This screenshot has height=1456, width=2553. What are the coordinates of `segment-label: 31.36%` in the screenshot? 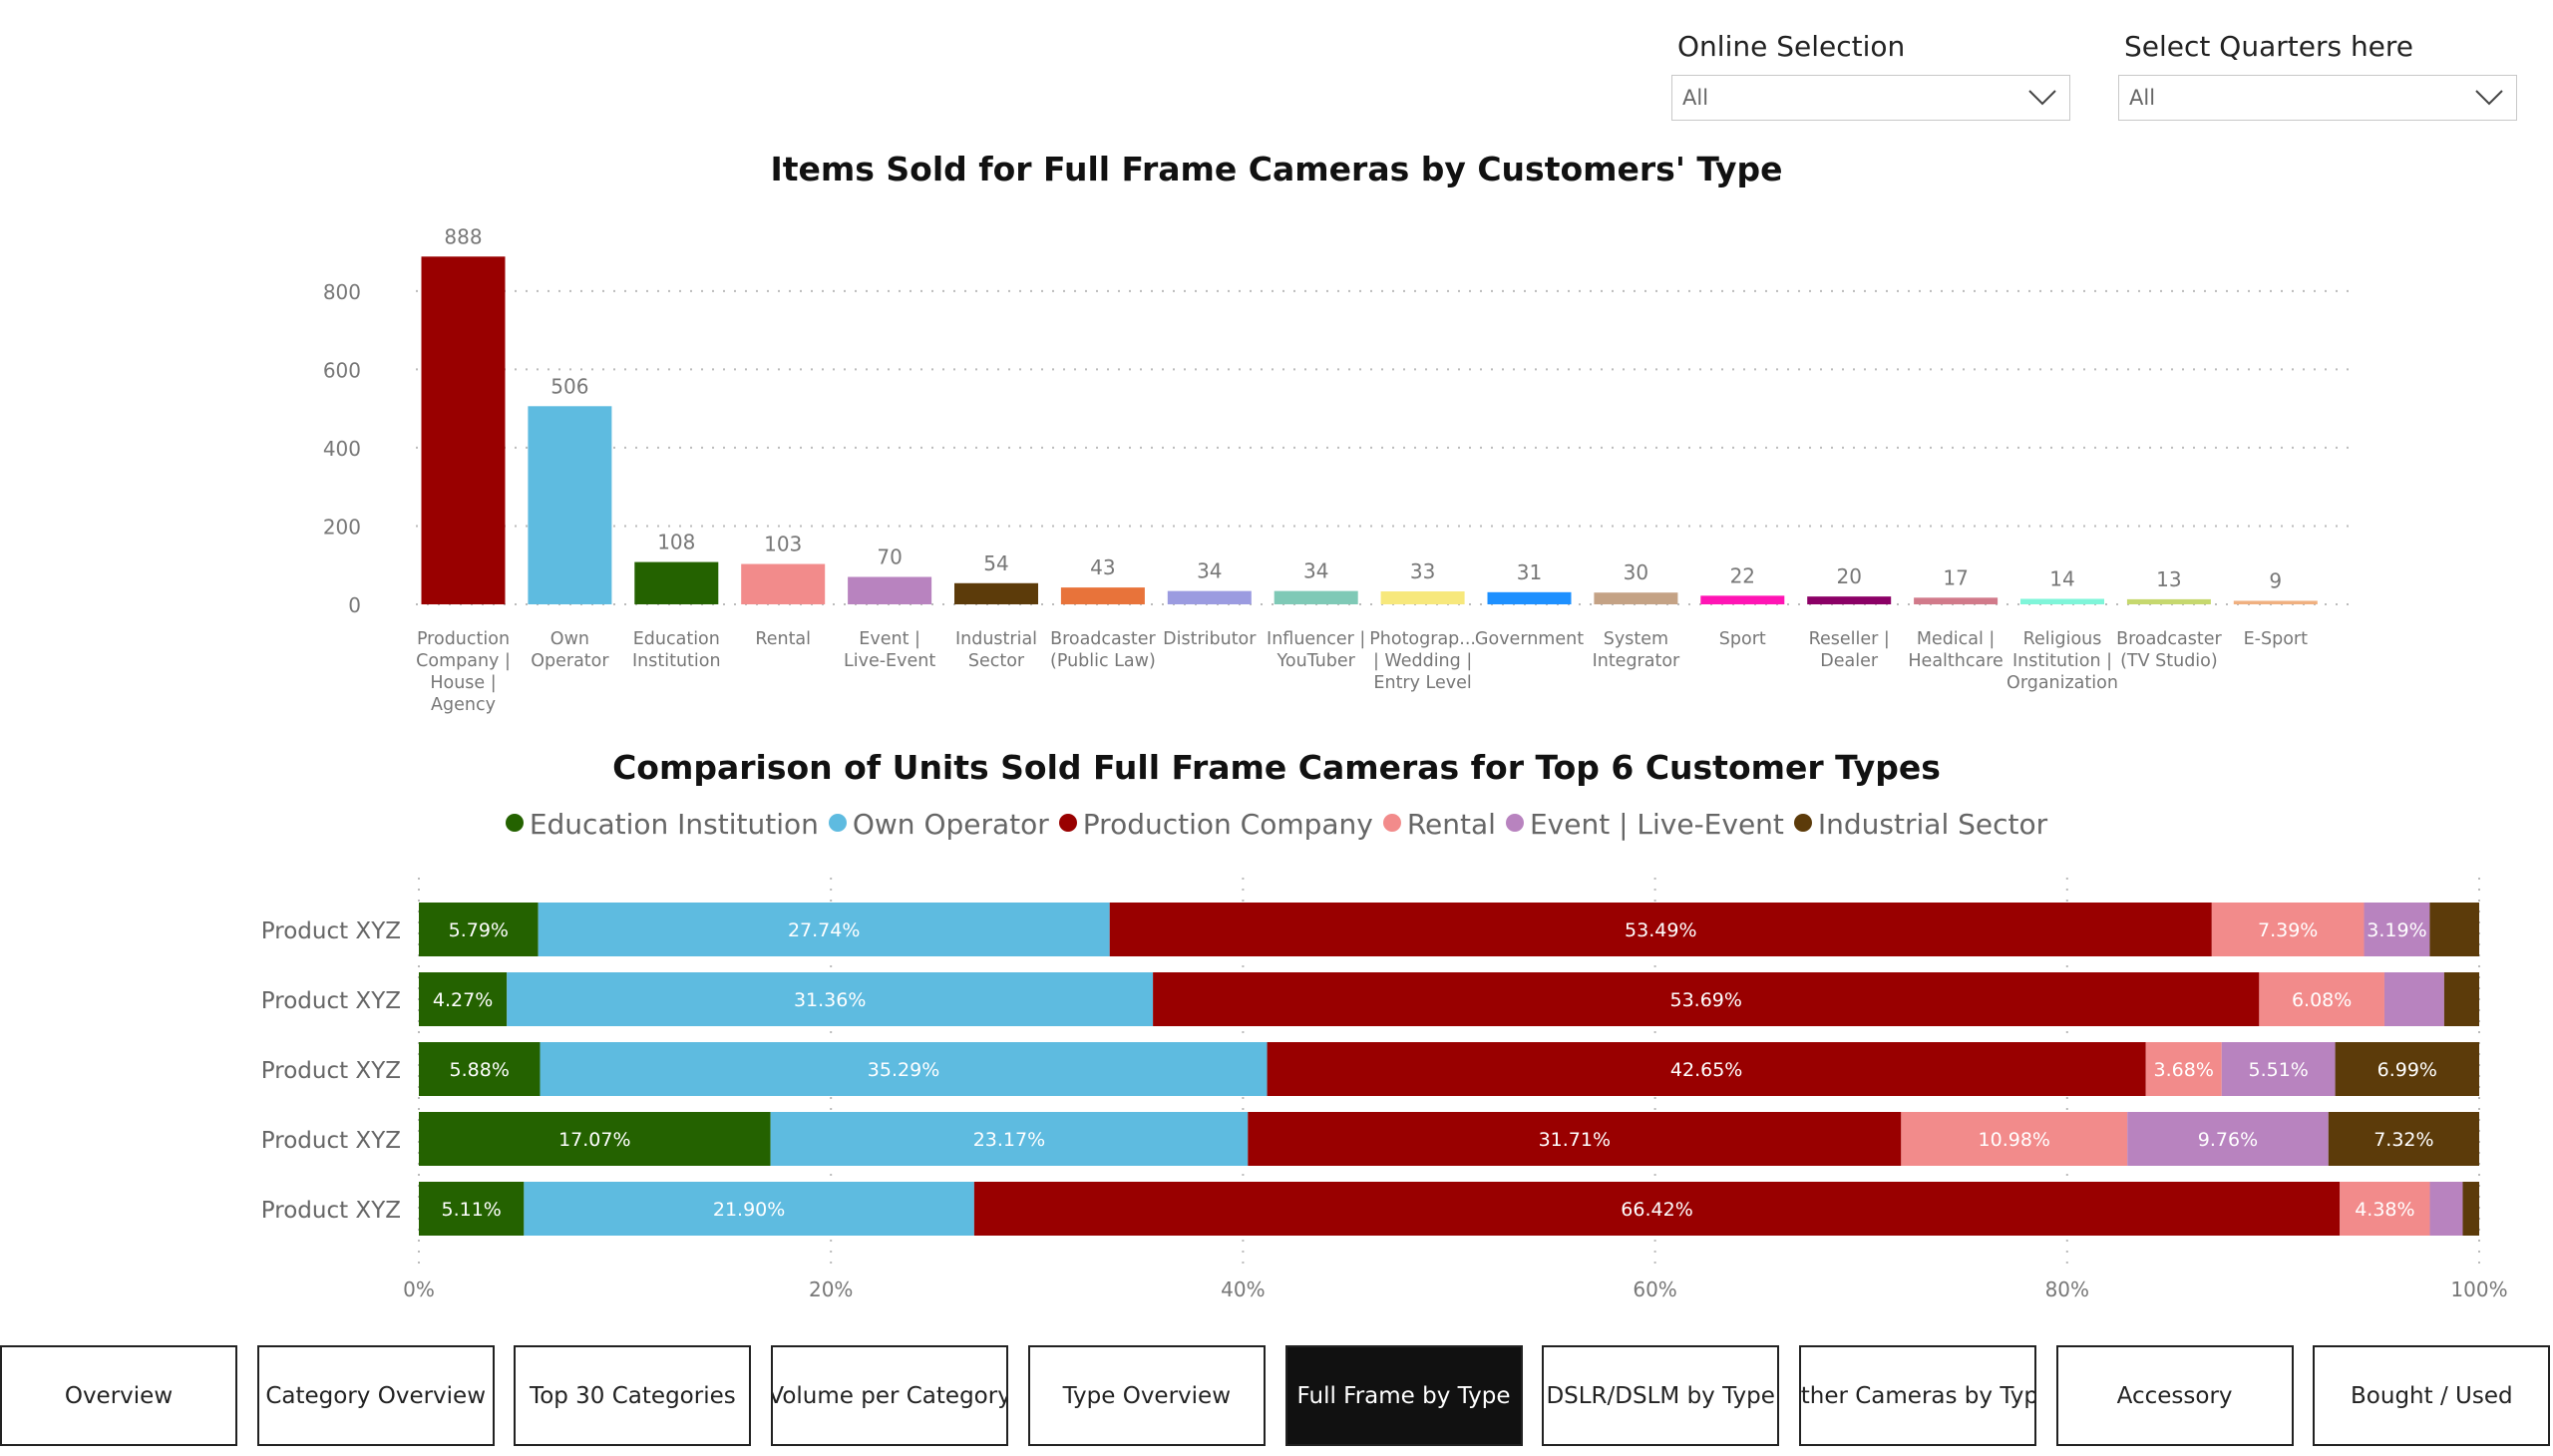 It's located at (830, 1000).